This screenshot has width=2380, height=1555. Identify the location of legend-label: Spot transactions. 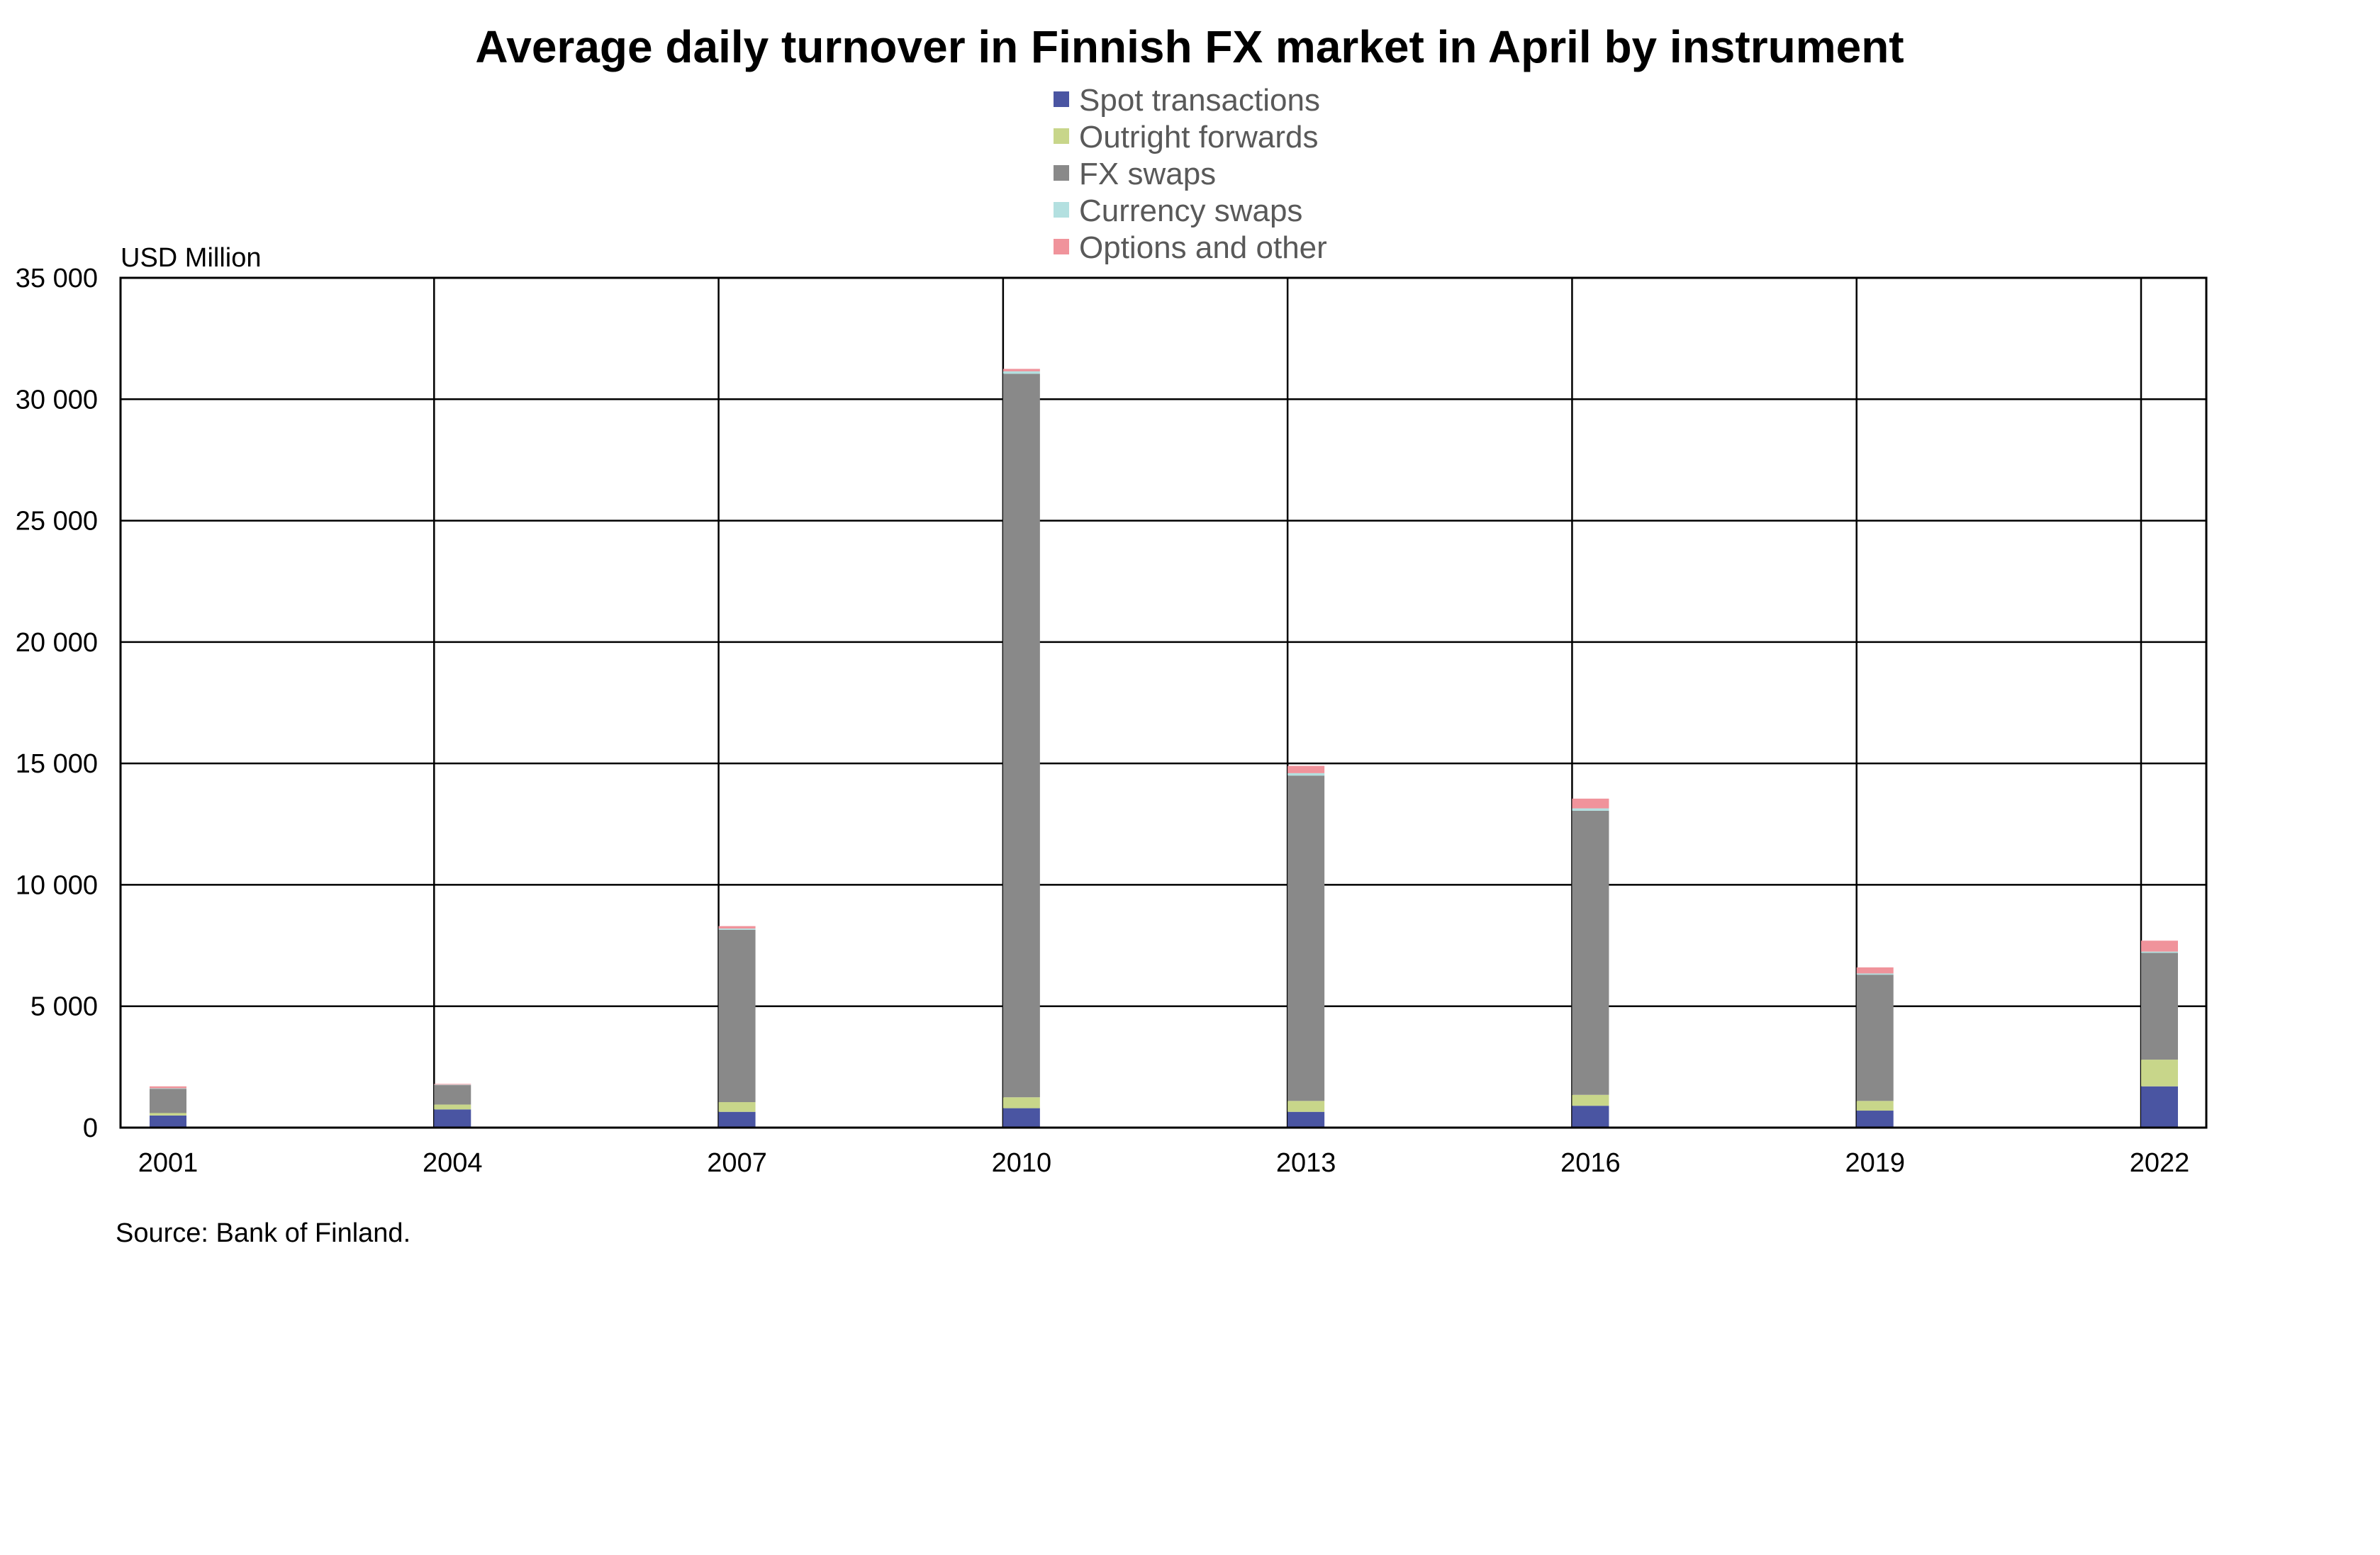
(1199, 100).